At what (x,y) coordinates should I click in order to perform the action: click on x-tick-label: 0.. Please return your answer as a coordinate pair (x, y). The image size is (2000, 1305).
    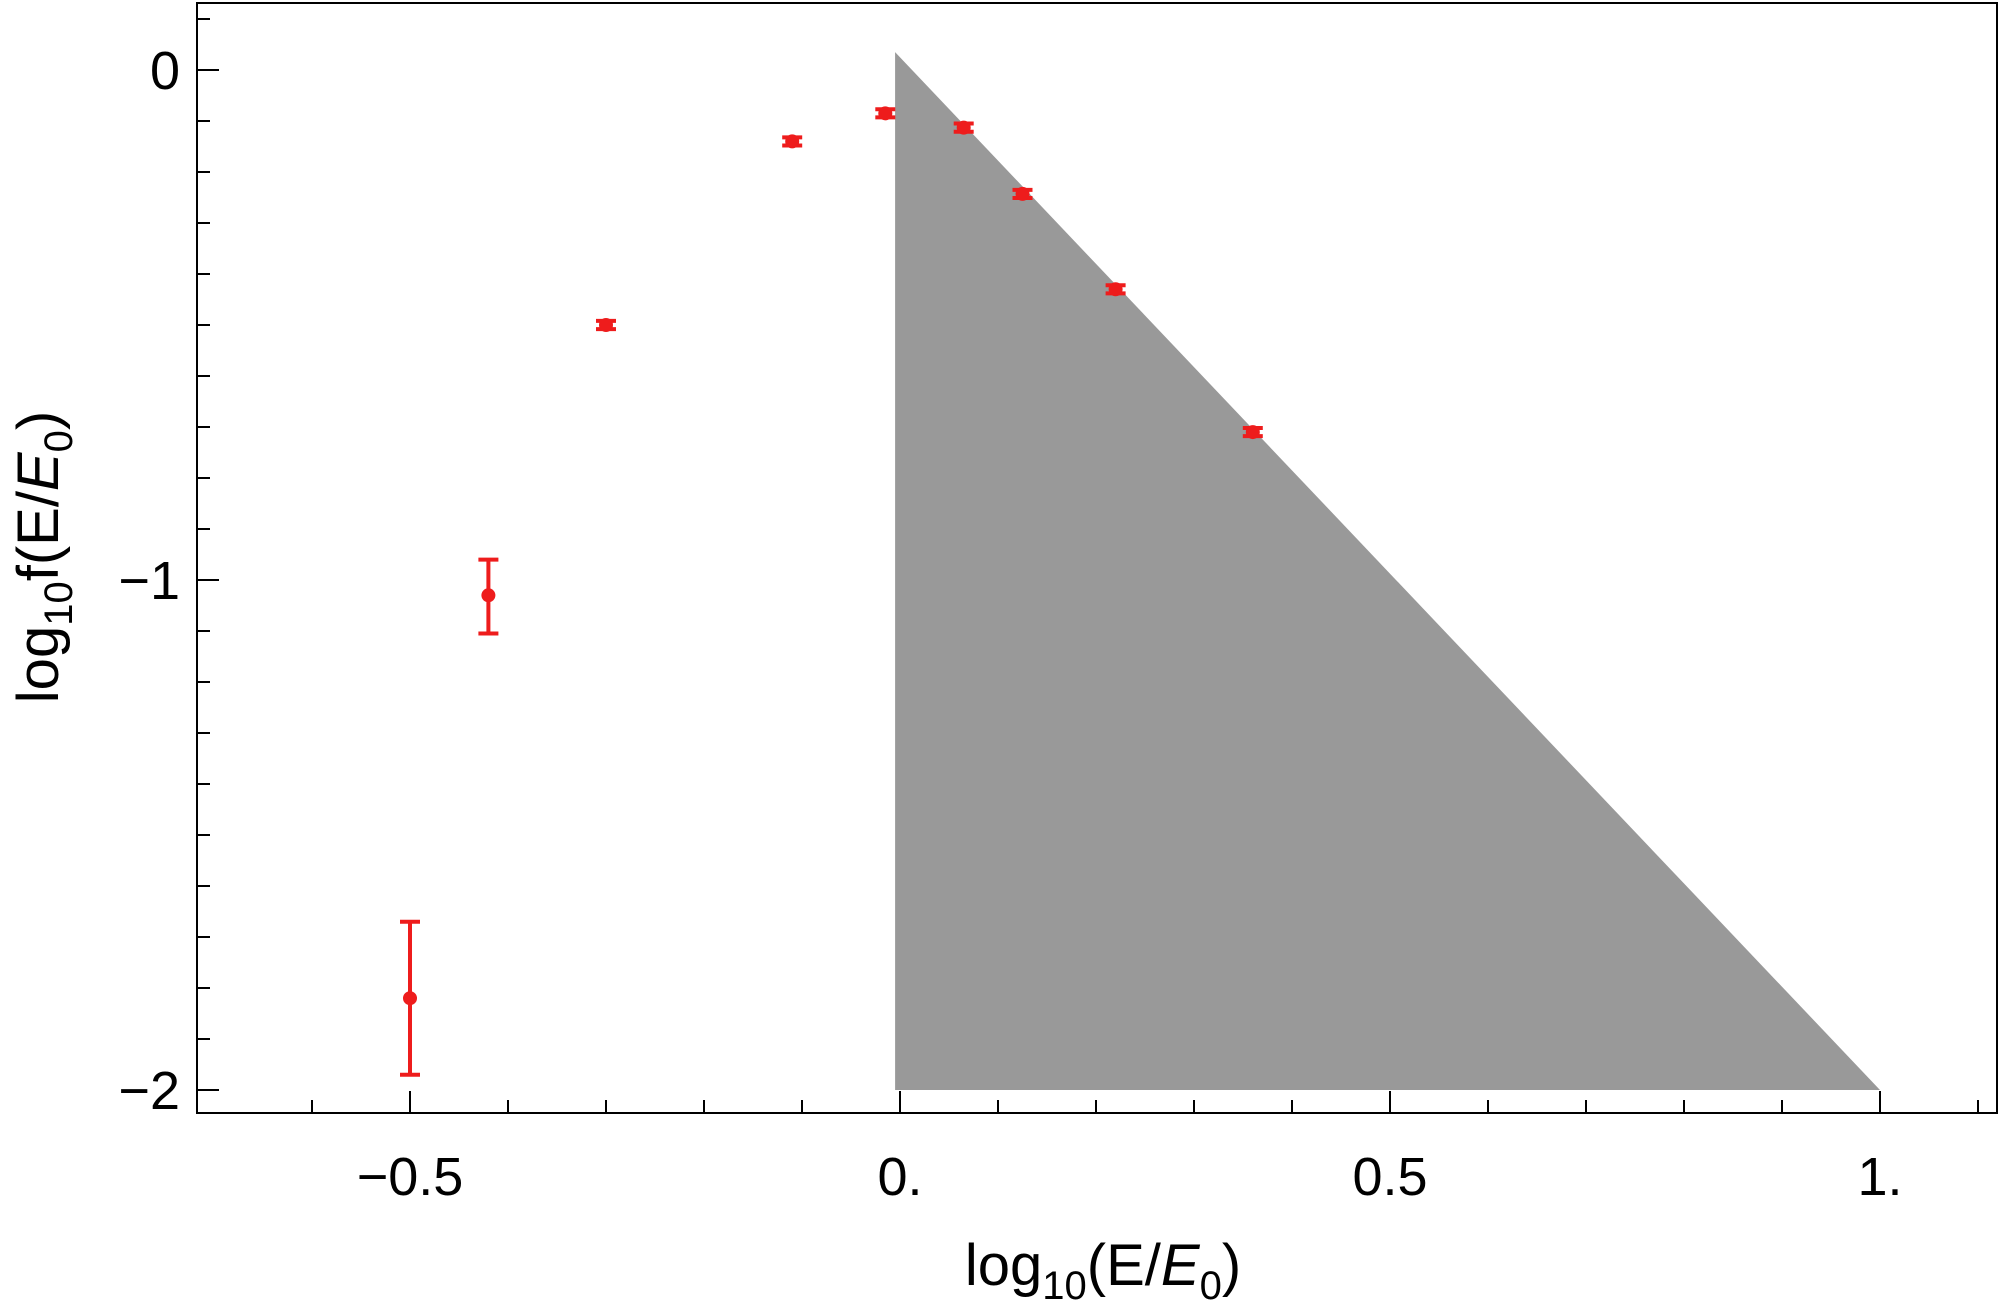
    Looking at the image, I should click on (899, 1177).